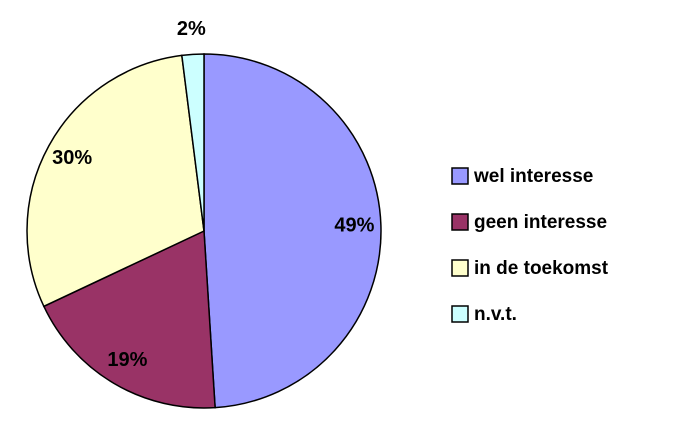 The height and width of the screenshot is (433, 680). What do you see at coordinates (495, 314) in the screenshot?
I see `legend-label: n.v.t.` at bounding box center [495, 314].